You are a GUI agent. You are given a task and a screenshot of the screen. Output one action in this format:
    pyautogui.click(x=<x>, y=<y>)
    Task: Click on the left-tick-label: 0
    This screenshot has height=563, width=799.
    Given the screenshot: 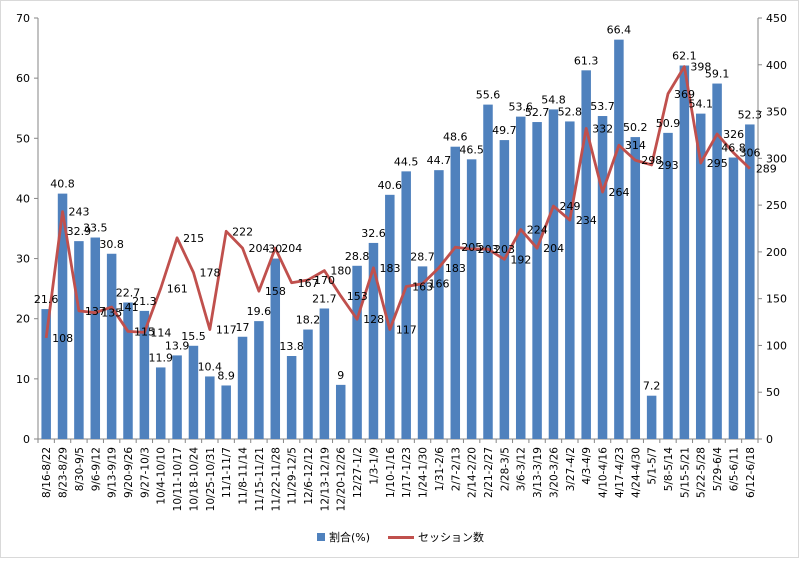 What is the action you would take?
    pyautogui.click(x=26, y=439)
    